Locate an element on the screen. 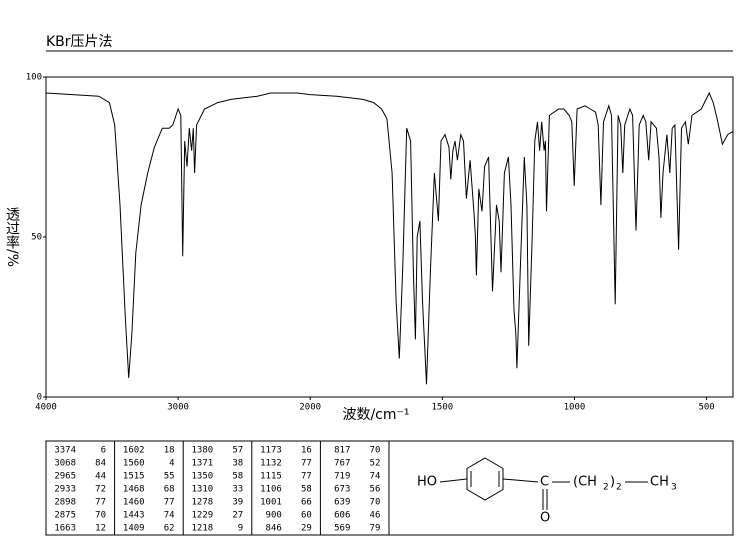 The height and width of the screenshot is (539, 737). peak-transmittance: 55 is located at coordinates (169, 477).